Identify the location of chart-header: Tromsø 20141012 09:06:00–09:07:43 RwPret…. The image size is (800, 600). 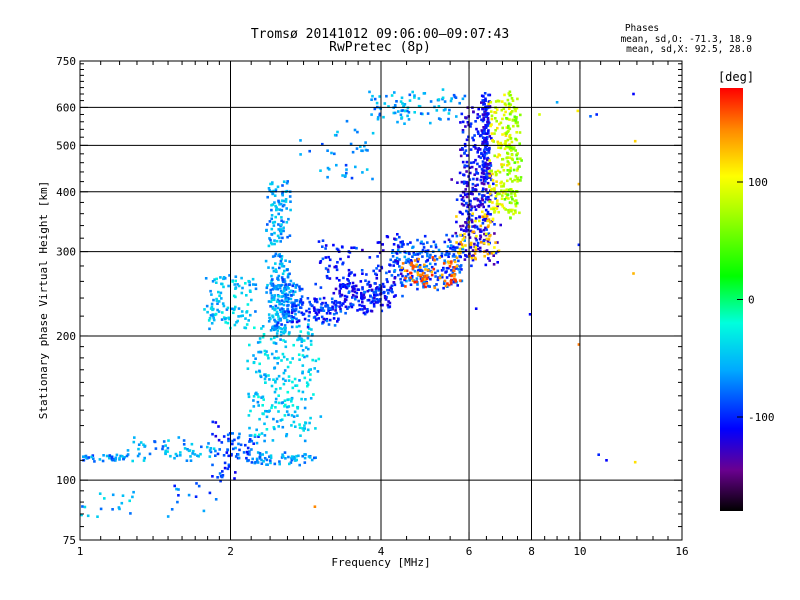
(501, 39).